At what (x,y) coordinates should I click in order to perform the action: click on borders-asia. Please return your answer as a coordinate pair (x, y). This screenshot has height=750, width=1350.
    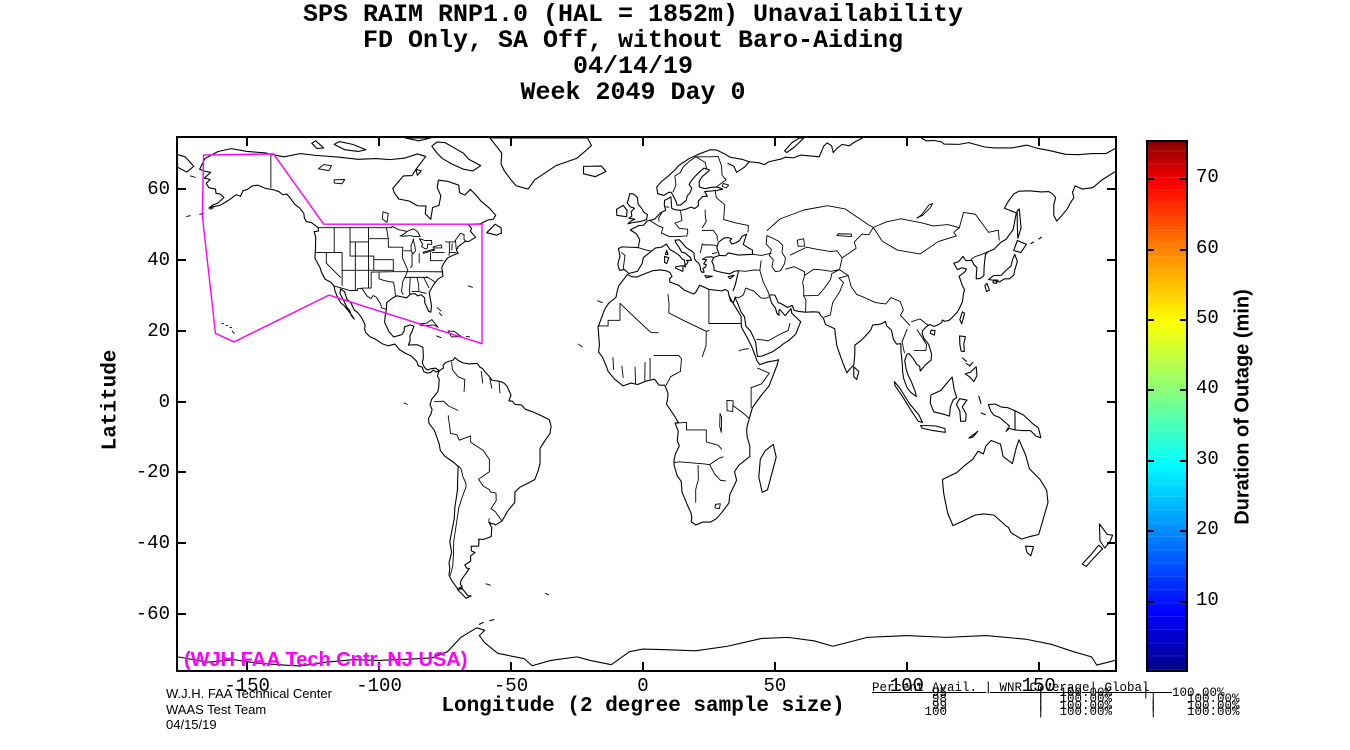
    Looking at the image, I should click on (867, 279).